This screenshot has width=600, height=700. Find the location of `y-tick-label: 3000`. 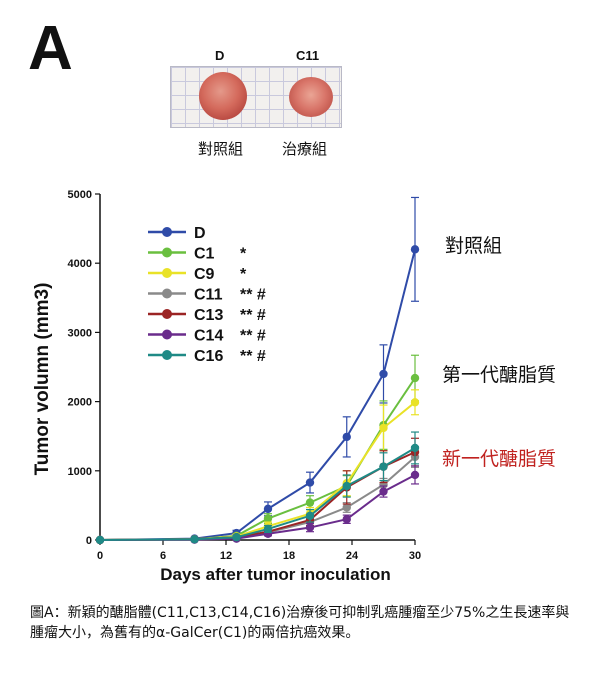

y-tick-label: 3000 is located at coordinates (80, 333).